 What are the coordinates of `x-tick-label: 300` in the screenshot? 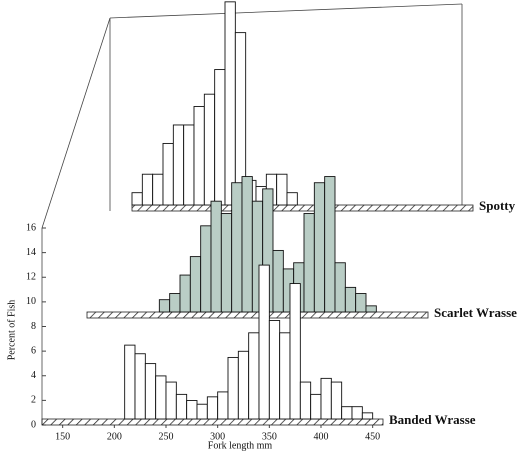 It's located at (217, 436).